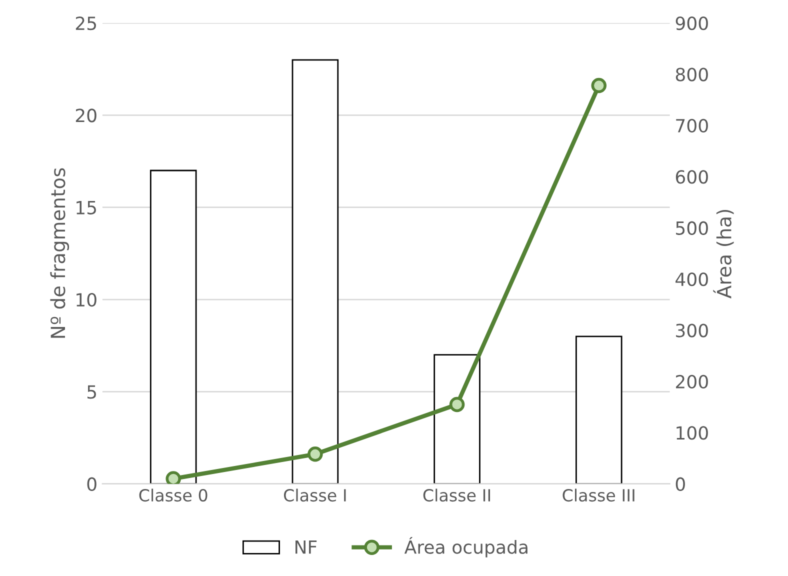  Describe the element at coordinates (598, 495) in the screenshot. I see `x-tick-label: Classe III` at that location.